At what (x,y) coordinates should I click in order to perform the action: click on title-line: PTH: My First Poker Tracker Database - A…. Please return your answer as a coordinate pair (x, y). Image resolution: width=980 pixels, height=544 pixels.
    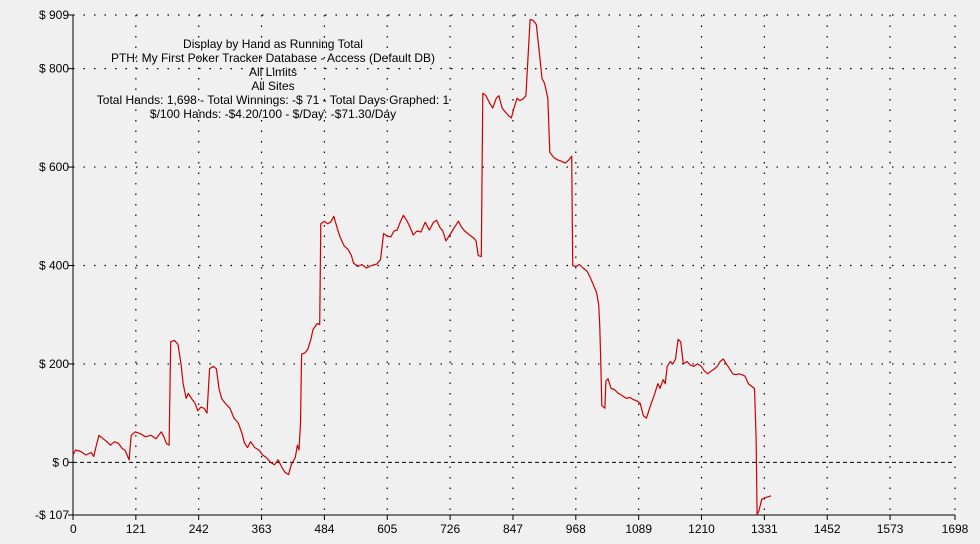
    Looking at the image, I should click on (273, 58).